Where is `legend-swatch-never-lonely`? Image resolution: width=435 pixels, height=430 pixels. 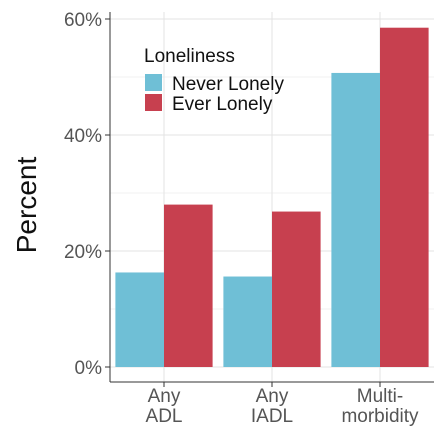
legend-swatch-never-lonely is located at coordinates (153, 82).